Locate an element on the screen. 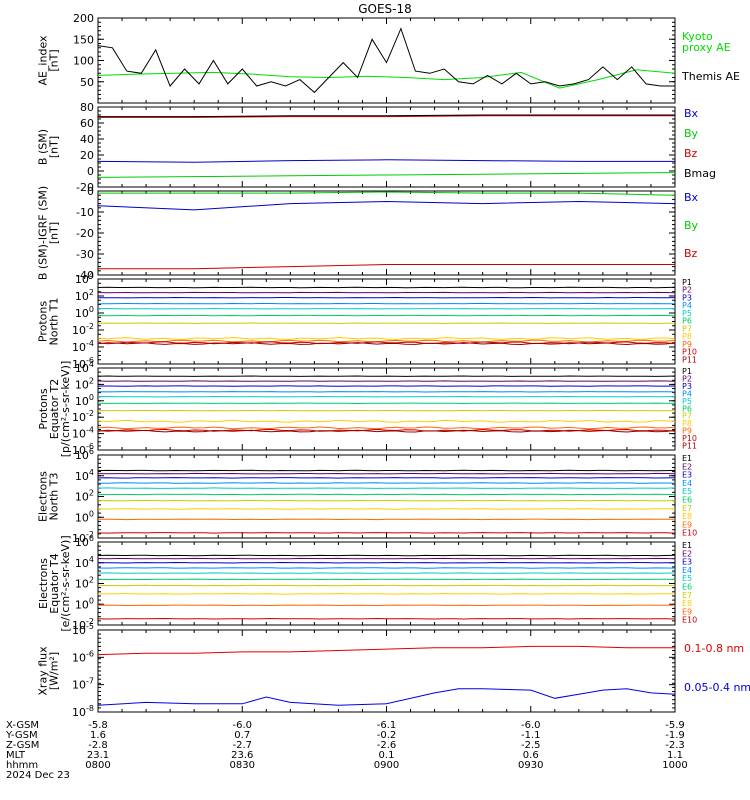  series-line-e6 is located at coordinates (386, 494).